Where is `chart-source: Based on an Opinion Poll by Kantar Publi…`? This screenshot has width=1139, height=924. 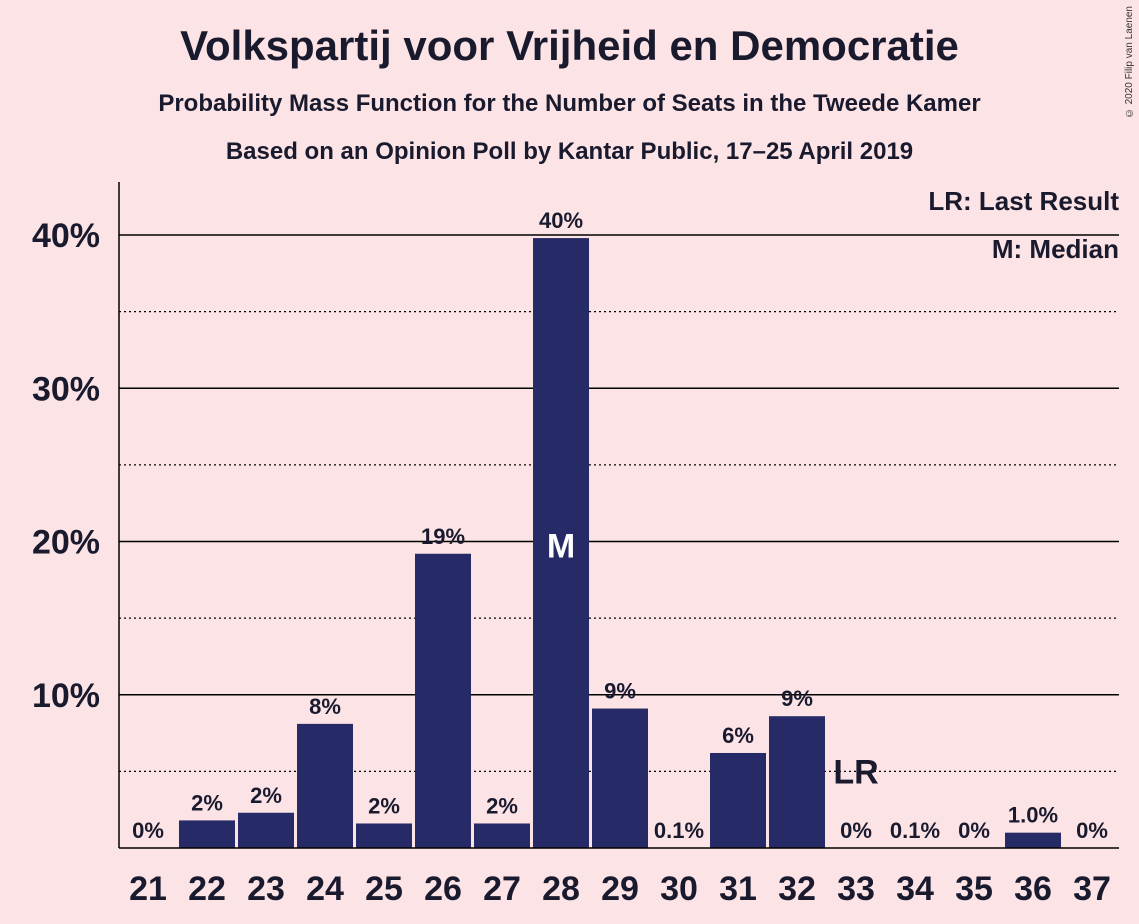 chart-source: Based on an Opinion Poll by Kantar Publi… is located at coordinates (569, 151).